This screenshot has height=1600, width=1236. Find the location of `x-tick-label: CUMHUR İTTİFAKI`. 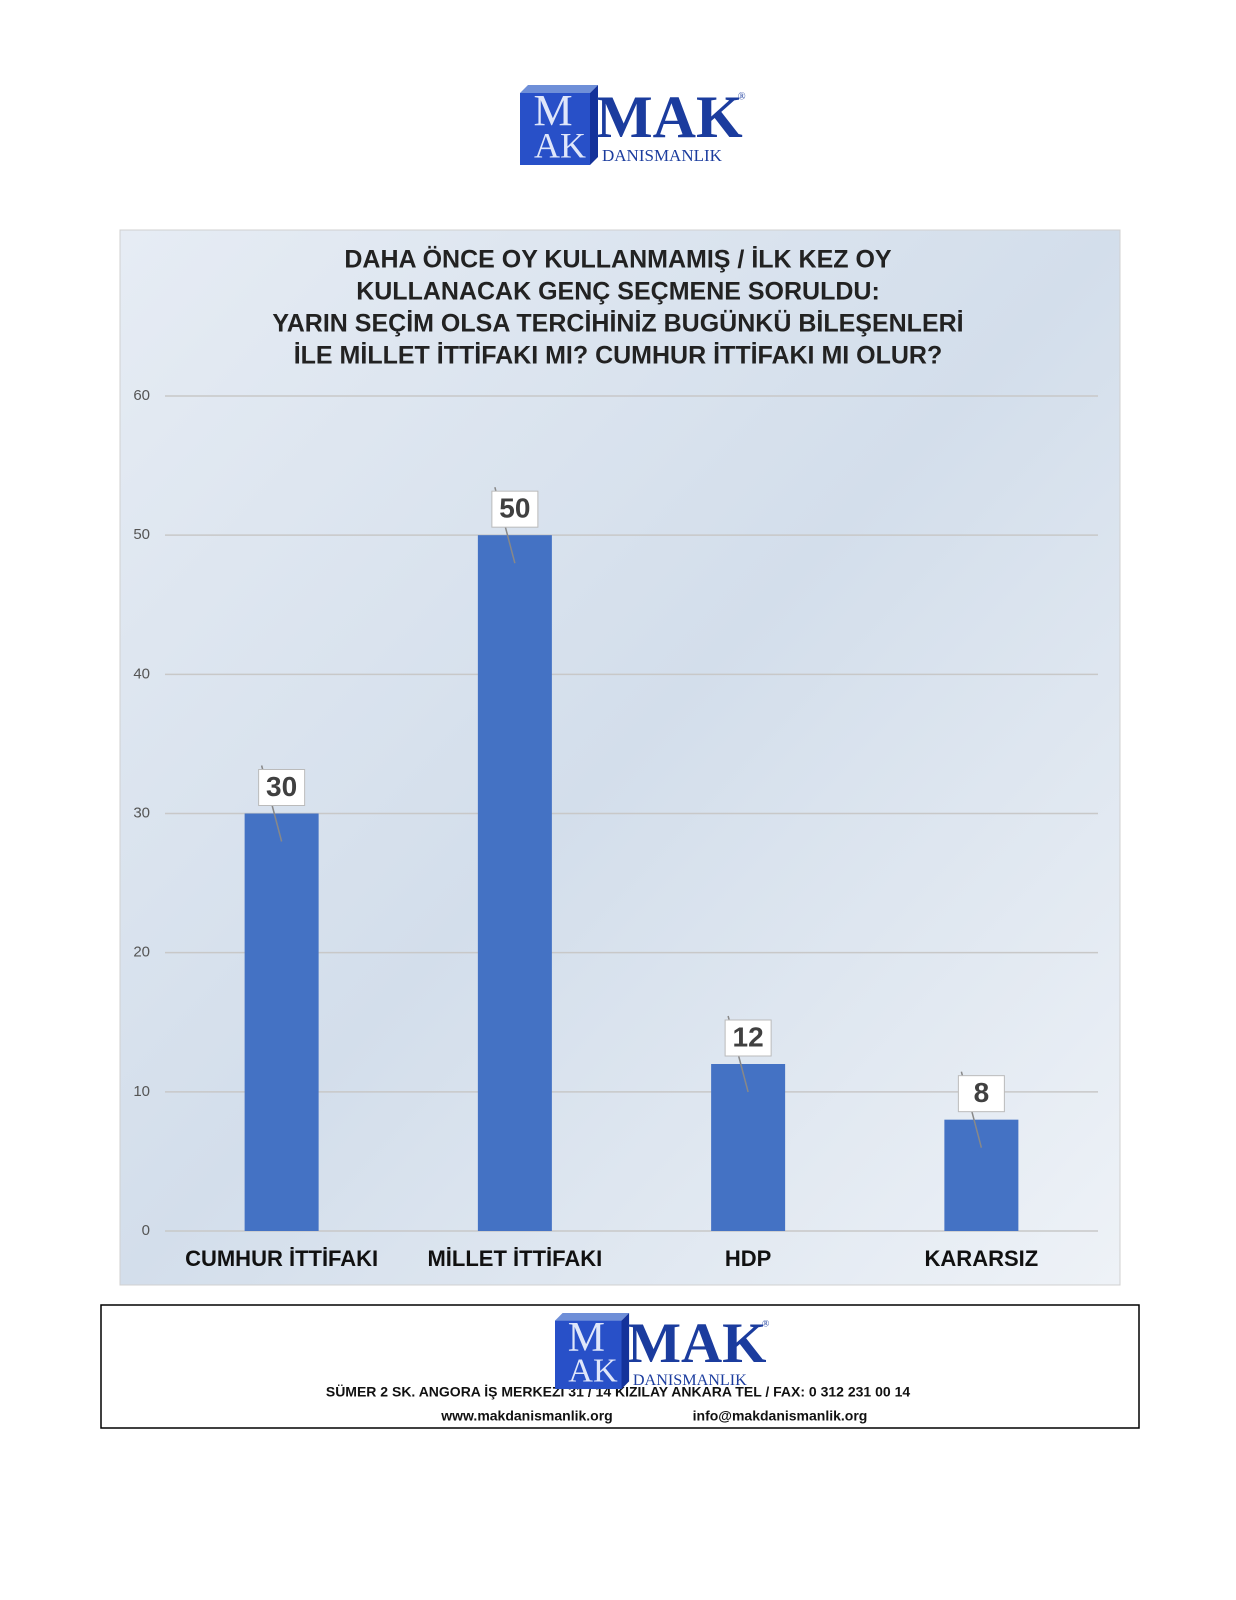

x-tick-label: CUMHUR İTTİFAKI is located at coordinates (281, 1258).